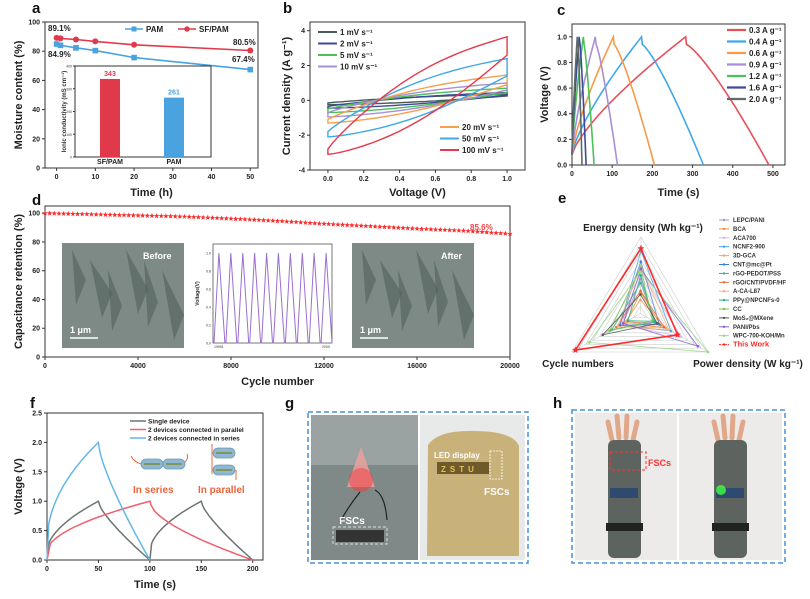 The image size is (810, 599). What do you see at coordinates (150, 569) in the screenshot?
I see `x-tick-label: 100` at bounding box center [150, 569].